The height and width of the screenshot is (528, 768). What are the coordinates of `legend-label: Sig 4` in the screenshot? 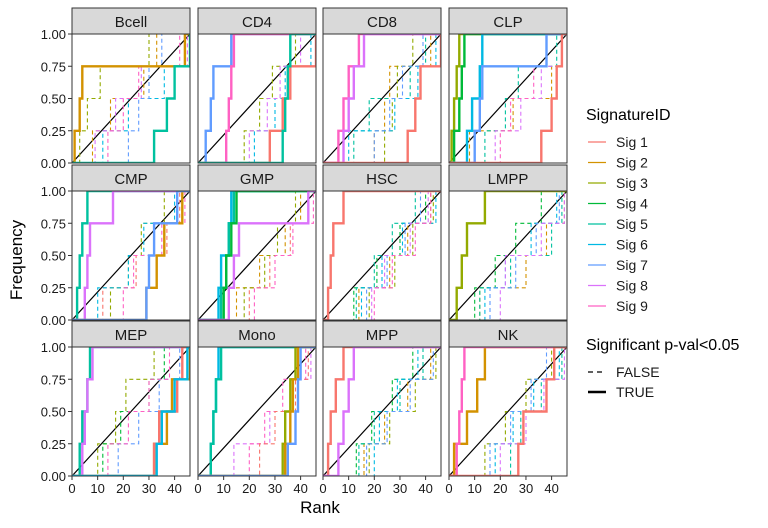 It's located at (632, 204).